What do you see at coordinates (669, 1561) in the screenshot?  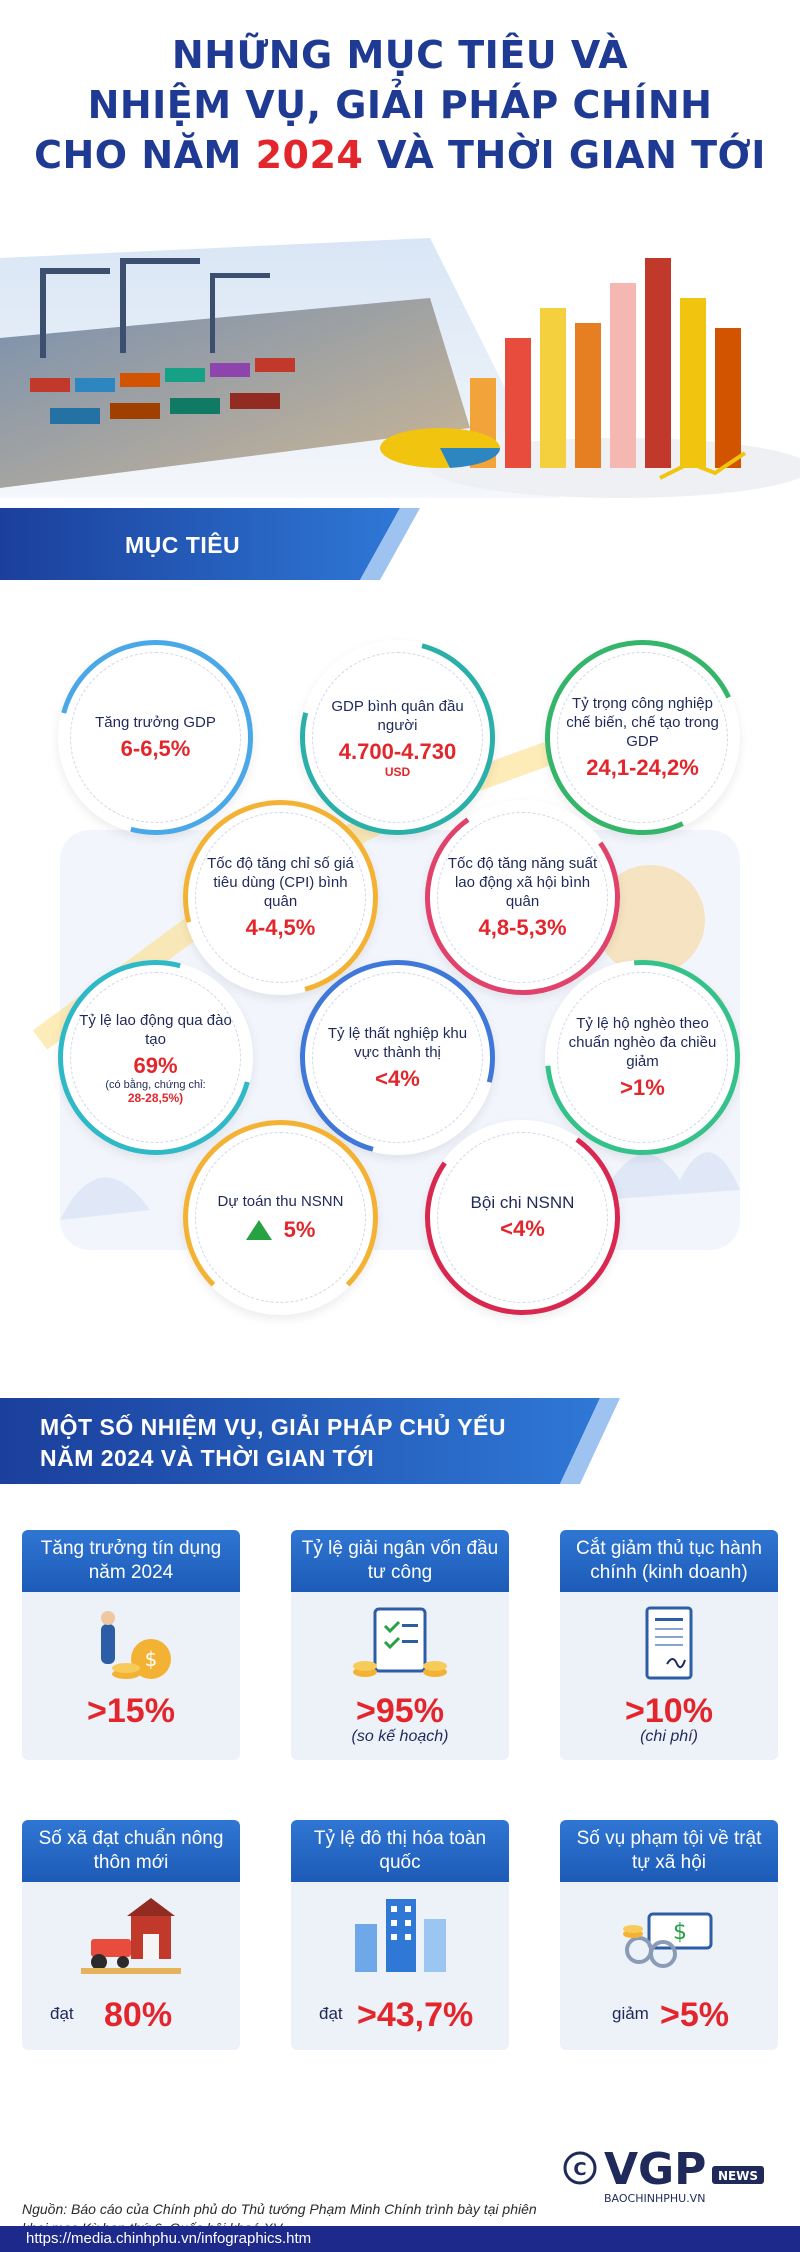 I see `task-card-title: Cắt giảm thủ tục hành chính (kinh doanh)` at bounding box center [669, 1561].